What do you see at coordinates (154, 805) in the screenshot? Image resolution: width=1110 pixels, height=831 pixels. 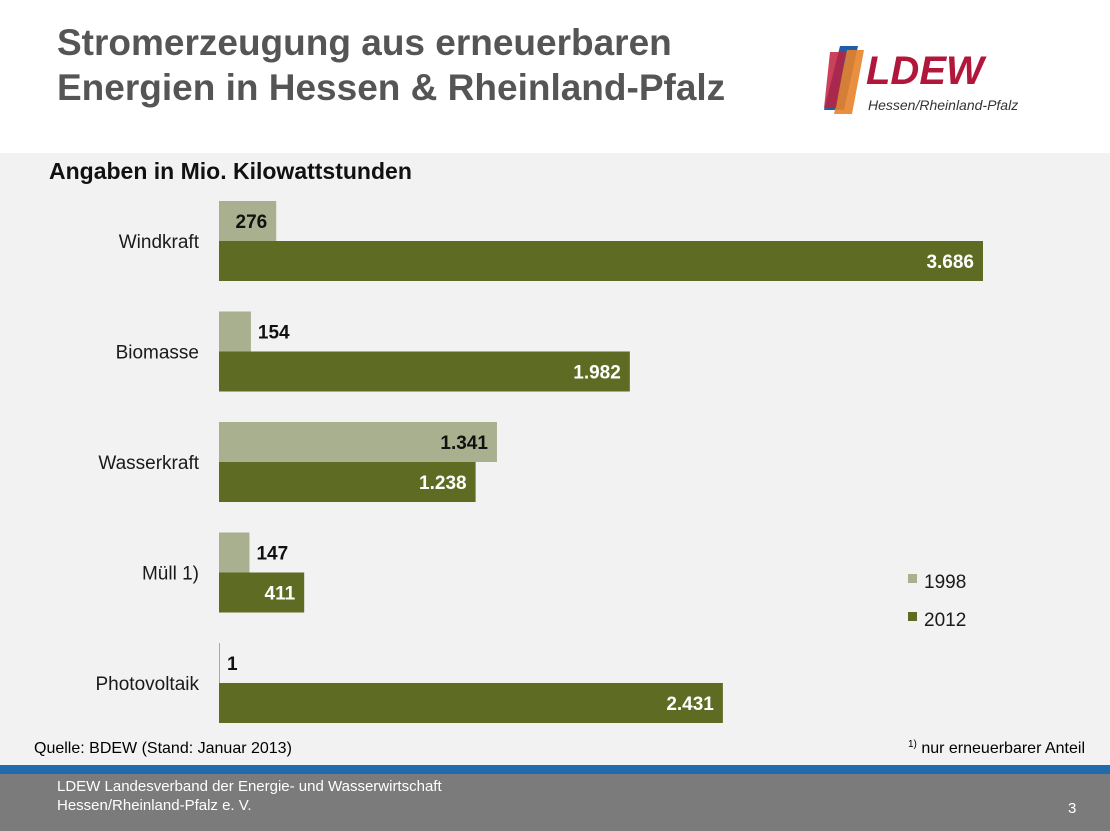 I see `footer-line-2: Hessen/Rheinland-Pfalz e. V.` at bounding box center [154, 805].